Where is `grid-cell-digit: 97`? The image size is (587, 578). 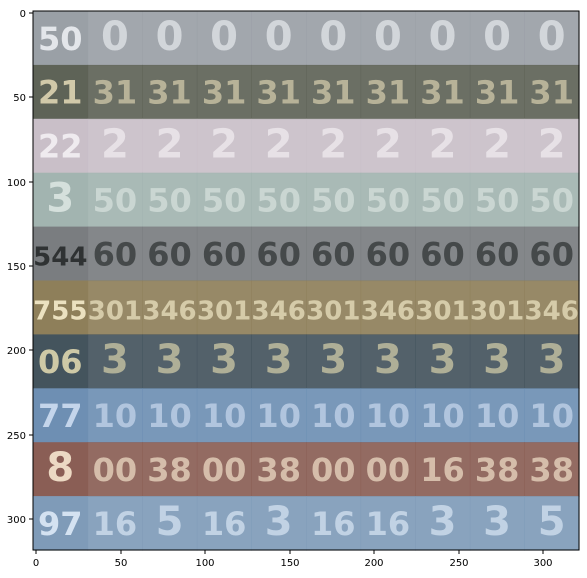
grid-cell-digit: 97 is located at coordinates (60, 524).